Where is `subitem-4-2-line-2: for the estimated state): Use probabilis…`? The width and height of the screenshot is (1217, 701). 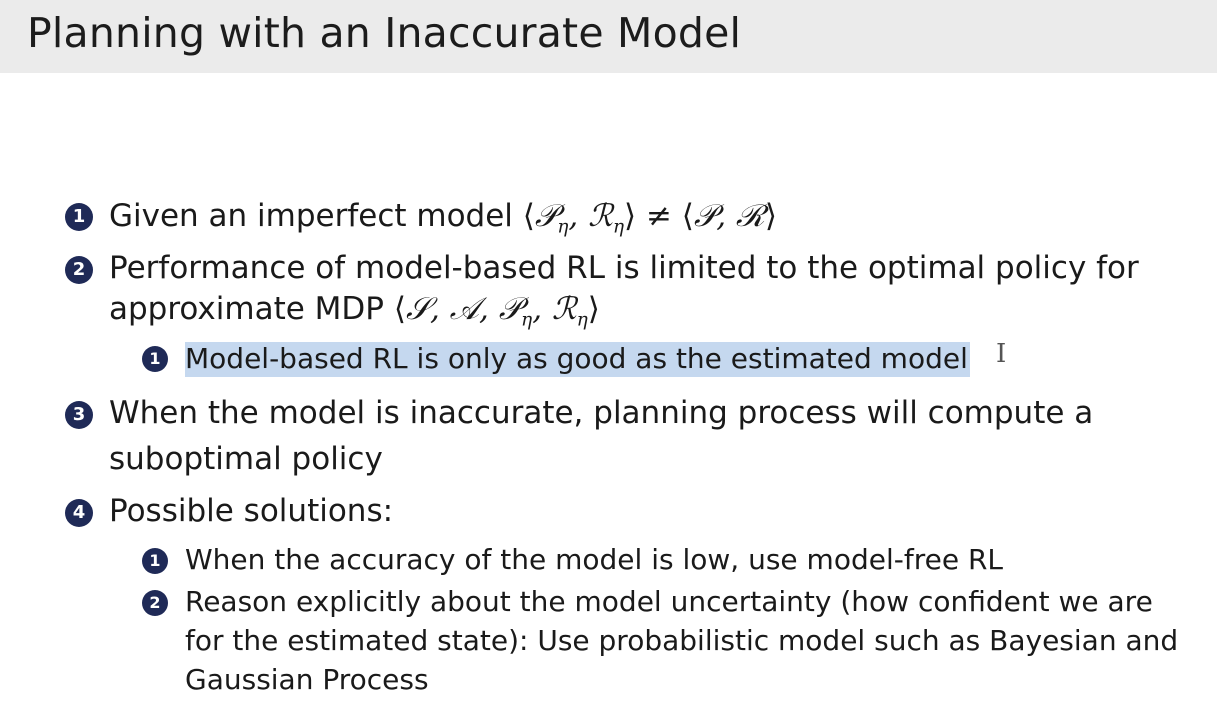 subitem-4-2-line-2: for the estimated state): Use probabilis… is located at coordinates (682, 640).